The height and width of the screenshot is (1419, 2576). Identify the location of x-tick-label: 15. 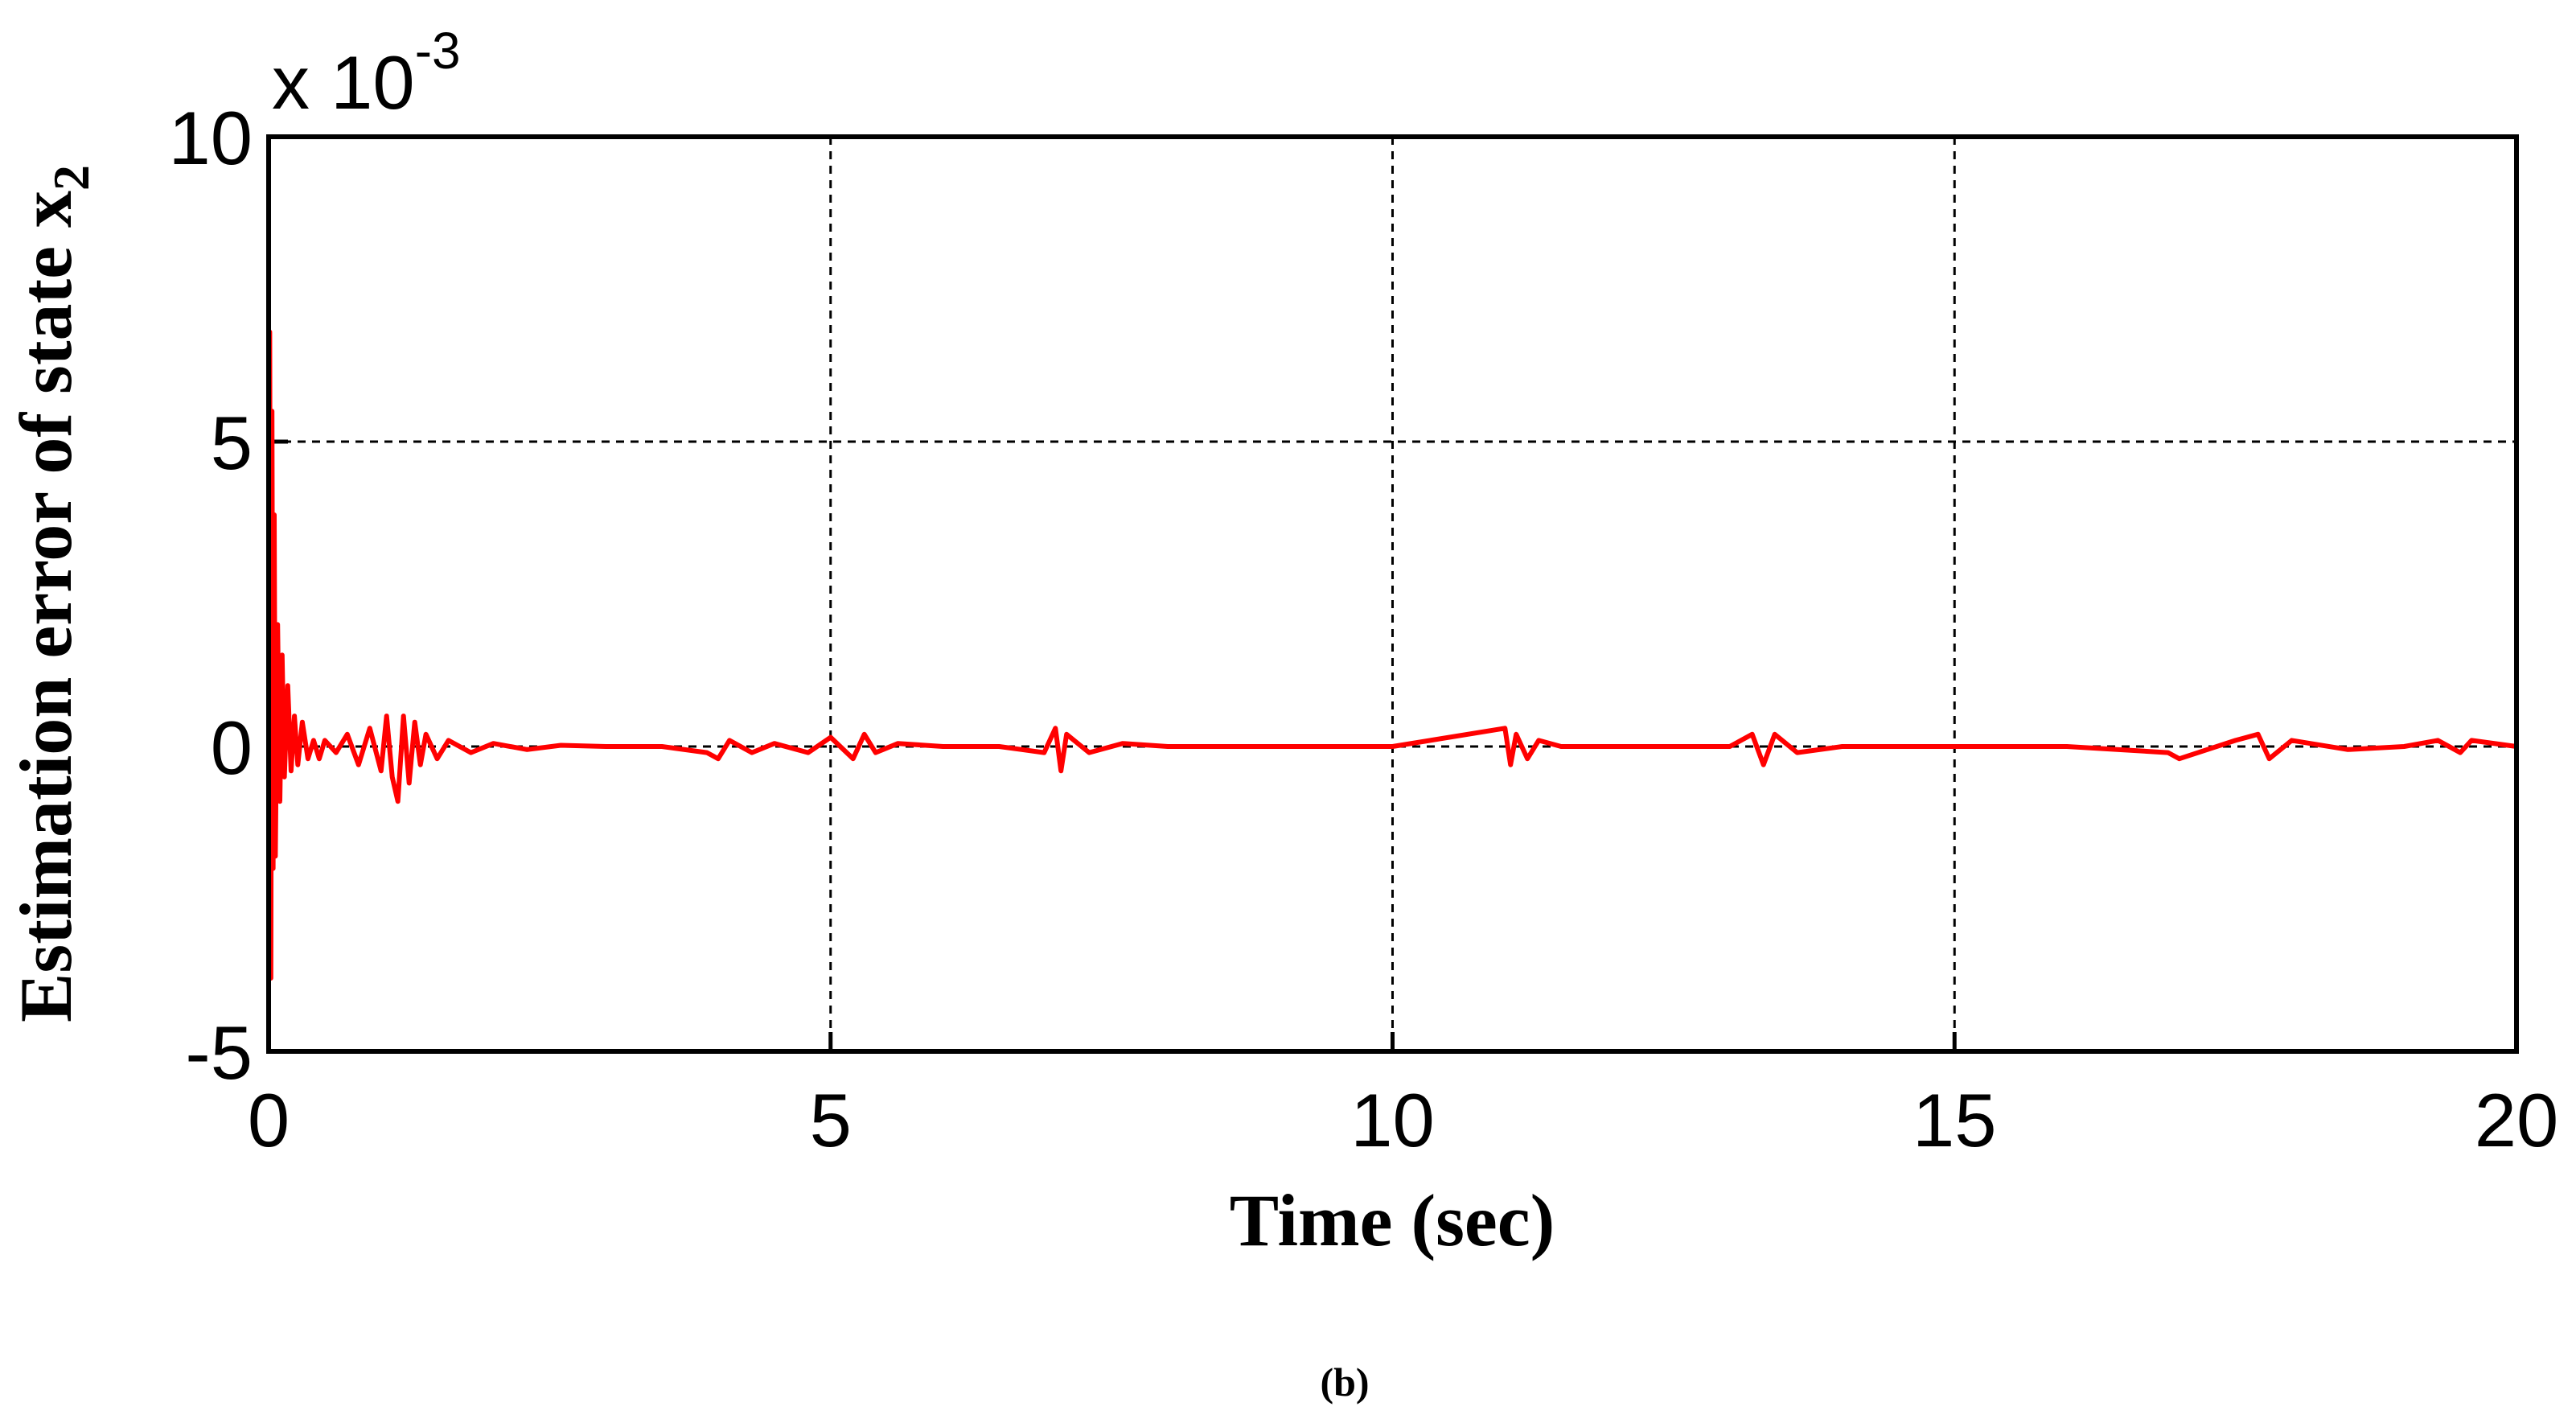
(1954, 1120).